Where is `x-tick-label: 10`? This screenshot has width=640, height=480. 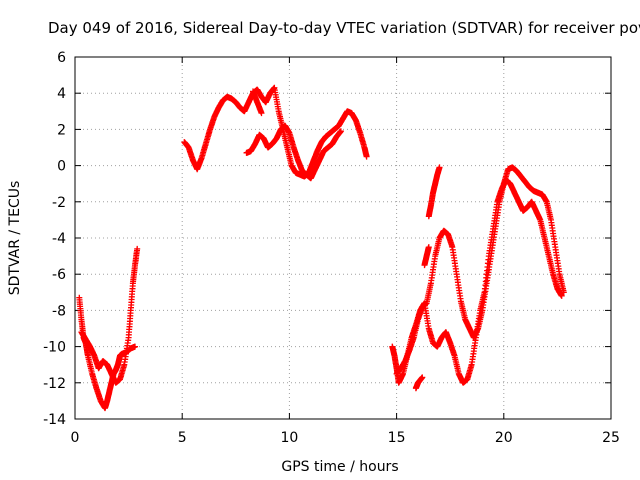
x-tick-label: 10 is located at coordinates (289, 438).